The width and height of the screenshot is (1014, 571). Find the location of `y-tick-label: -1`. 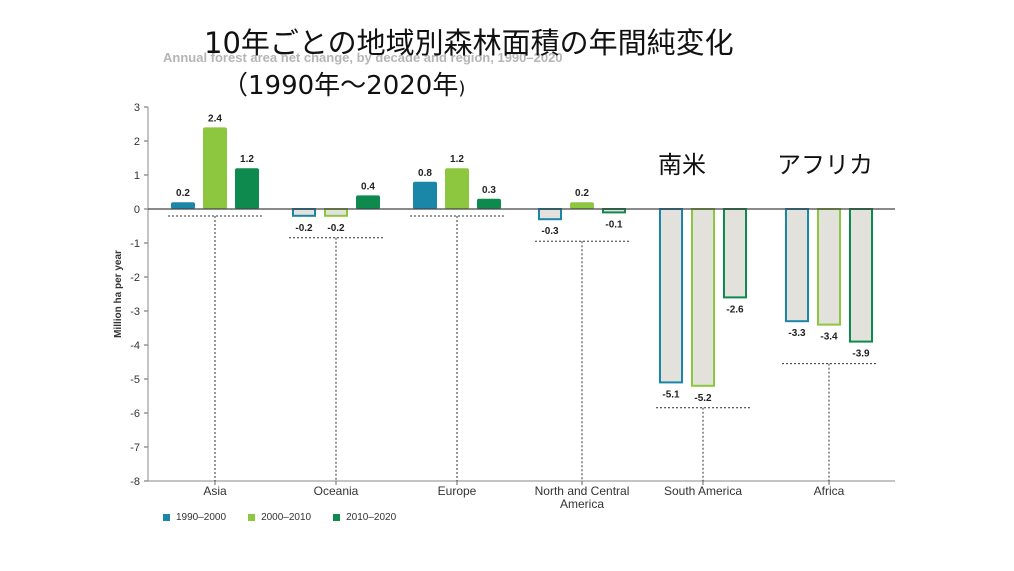

y-tick-label: -1 is located at coordinates (135, 244).